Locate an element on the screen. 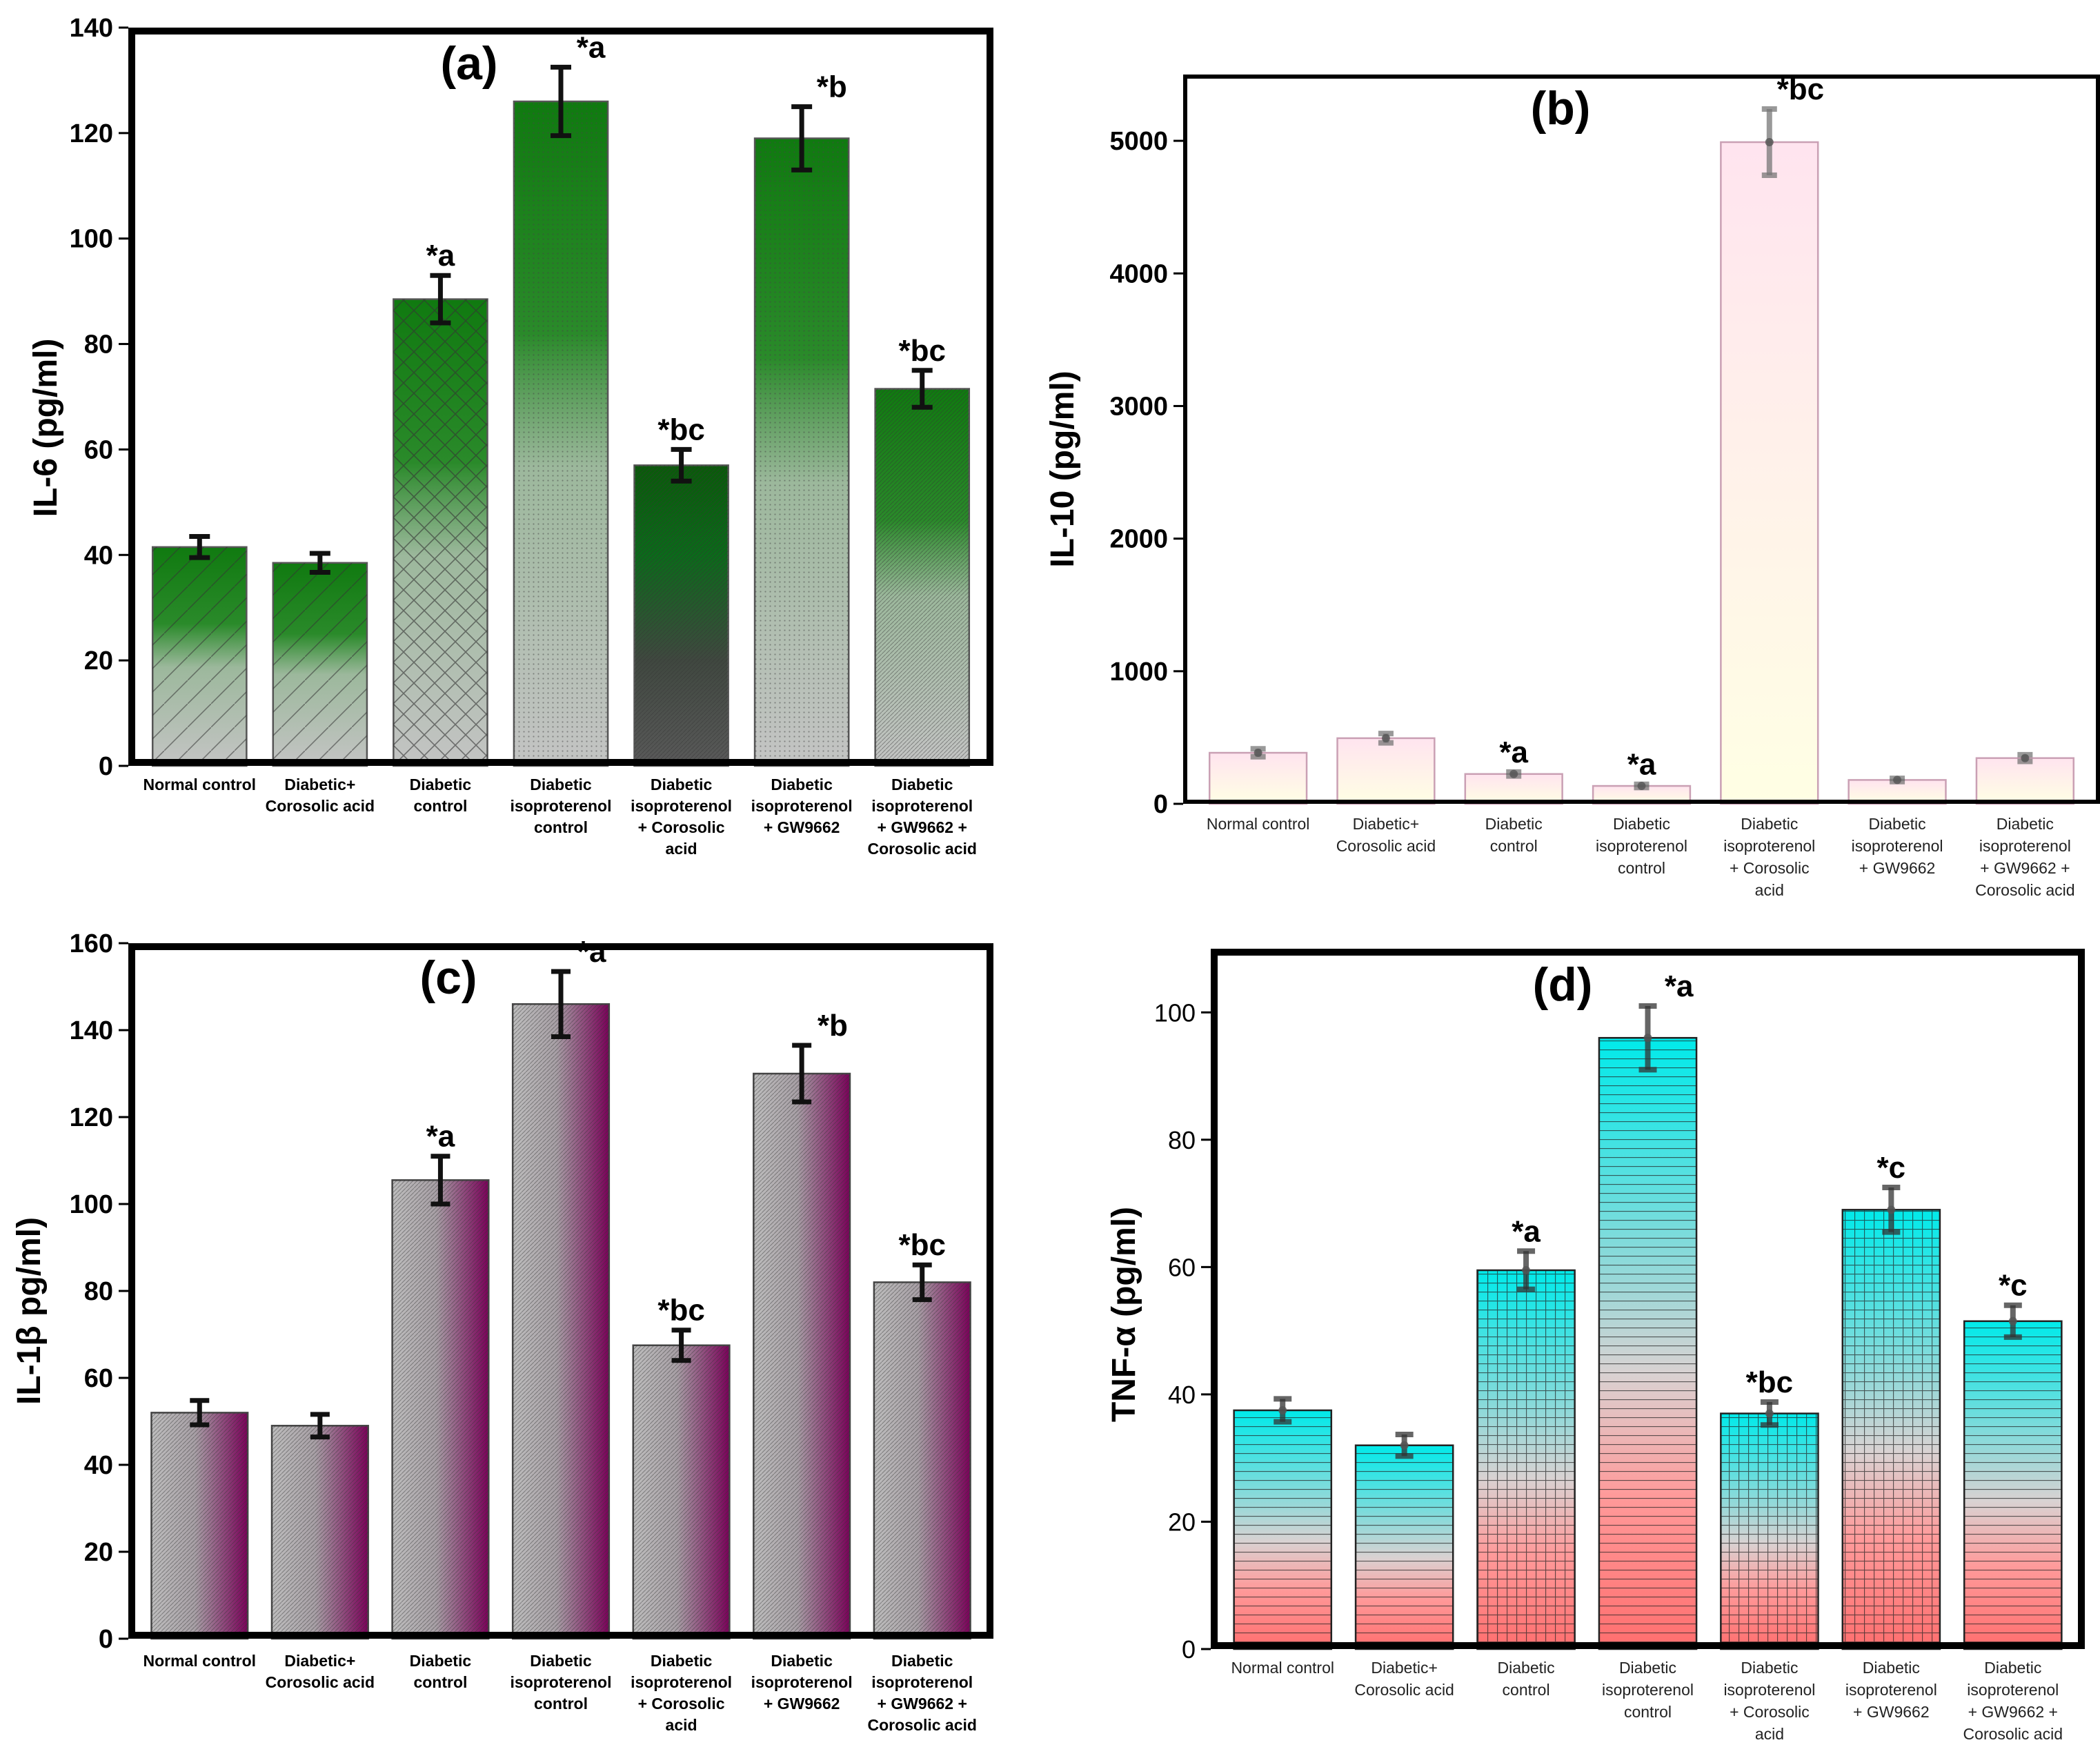 This screenshot has width=2100, height=1756. y-tick-label: 1000 is located at coordinates (1138, 672).